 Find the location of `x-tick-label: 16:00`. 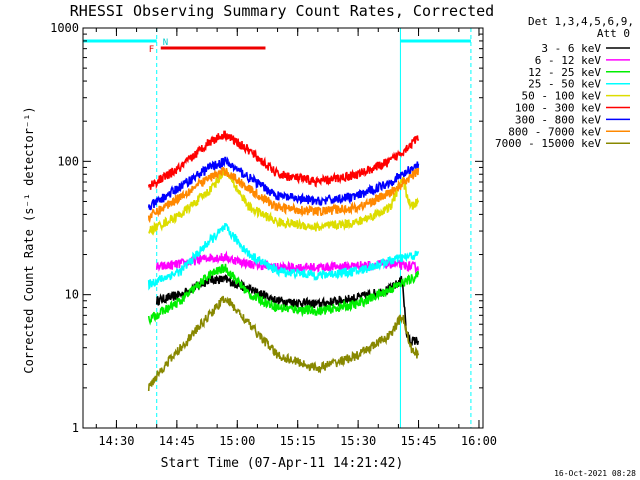

x-tick-label: 16:00 is located at coordinates (479, 441).